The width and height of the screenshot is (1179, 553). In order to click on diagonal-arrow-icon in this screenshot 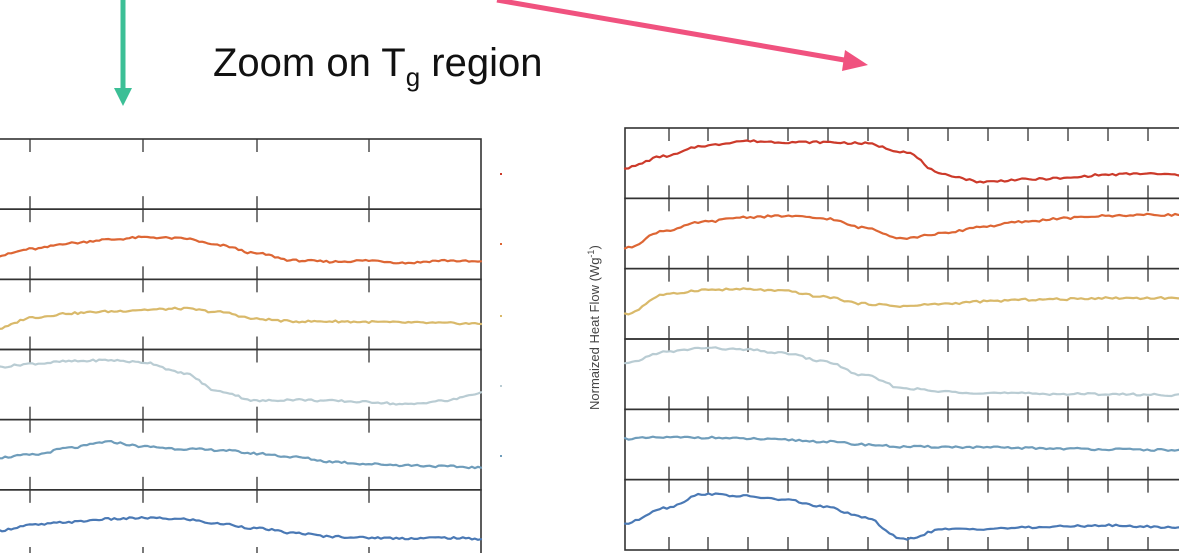, I will do `click(682, 35)`.